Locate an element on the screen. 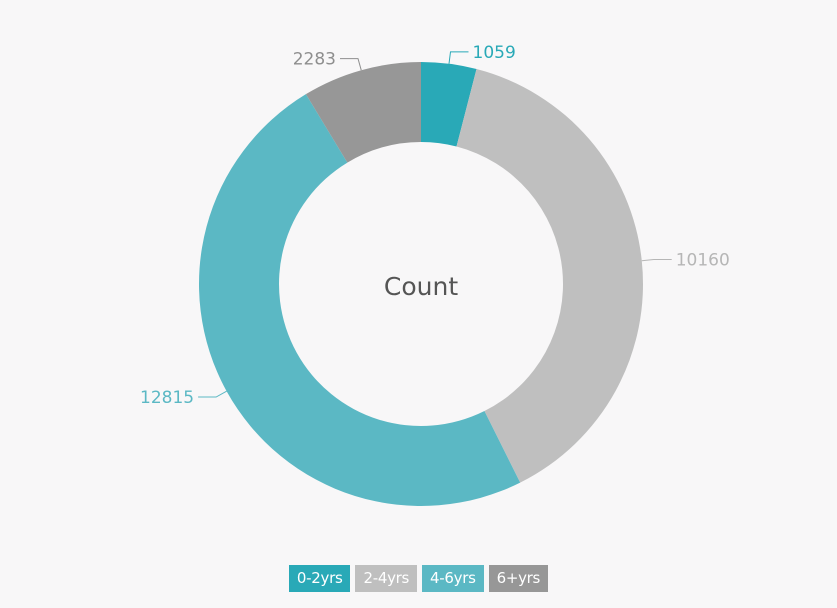  leader-line-0-2yrs is located at coordinates (458, 57).